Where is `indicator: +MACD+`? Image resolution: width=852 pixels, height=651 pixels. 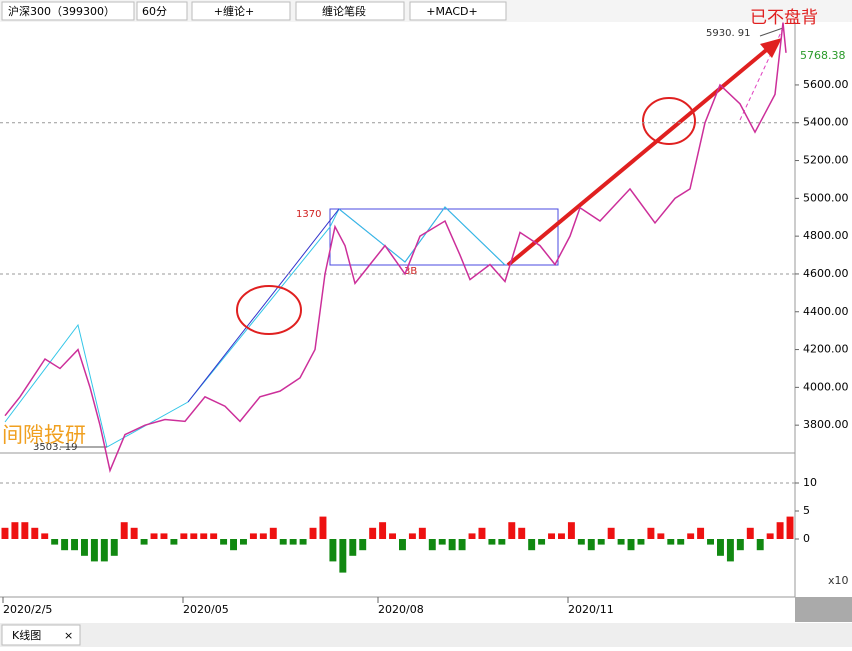
indicator: +MACD+ is located at coordinates (451, 11).